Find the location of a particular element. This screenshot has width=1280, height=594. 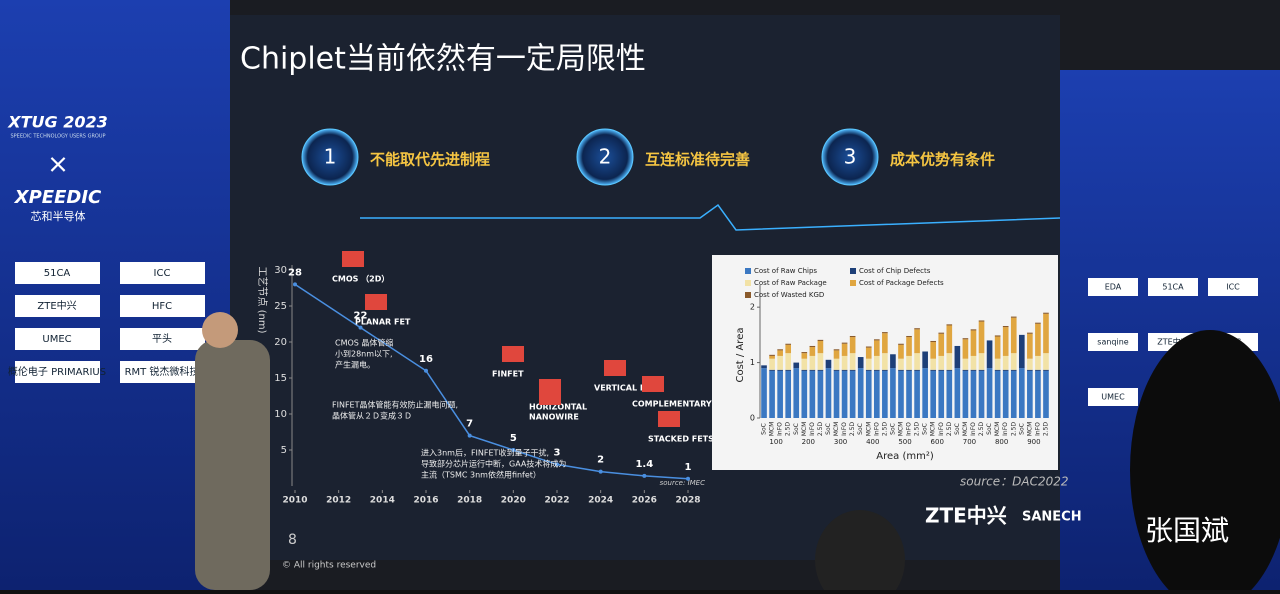

points: 1 不能取代先进制程 2 互连标准待完善 3 成本优势有条件 is located at coordinates (648, 157).